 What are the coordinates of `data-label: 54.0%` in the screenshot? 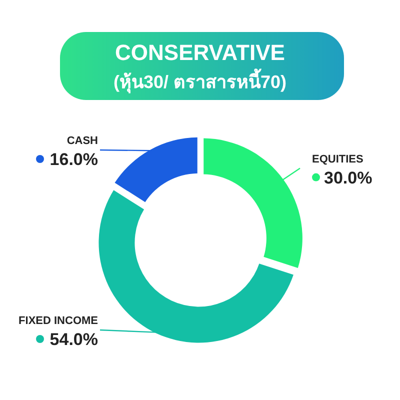 It's located at (74, 339).